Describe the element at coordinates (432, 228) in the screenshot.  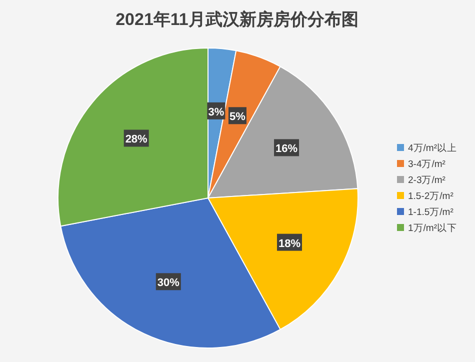
I see `legend-label: 1万/m²以下` at that location.